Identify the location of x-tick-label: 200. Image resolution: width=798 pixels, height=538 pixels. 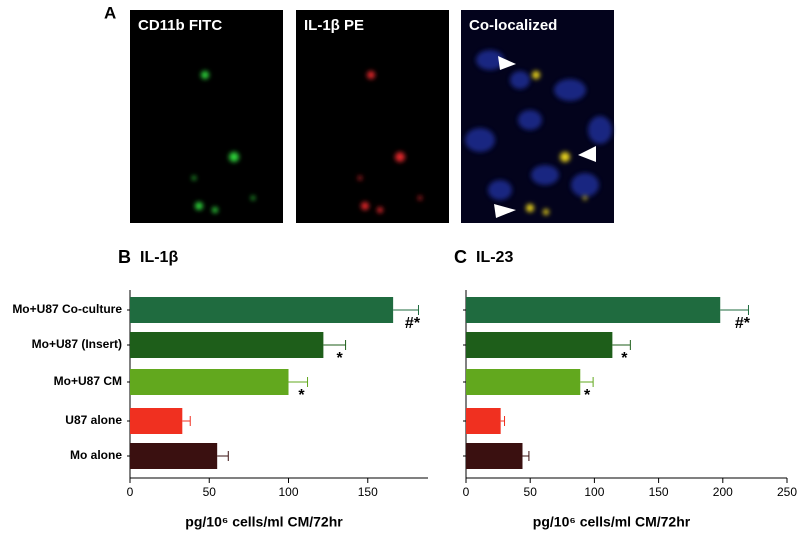
(723, 492).